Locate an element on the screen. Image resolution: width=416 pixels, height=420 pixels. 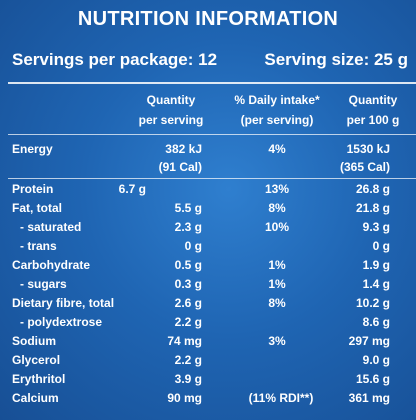
row-daily: 13% is located at coordinates (277, 189).